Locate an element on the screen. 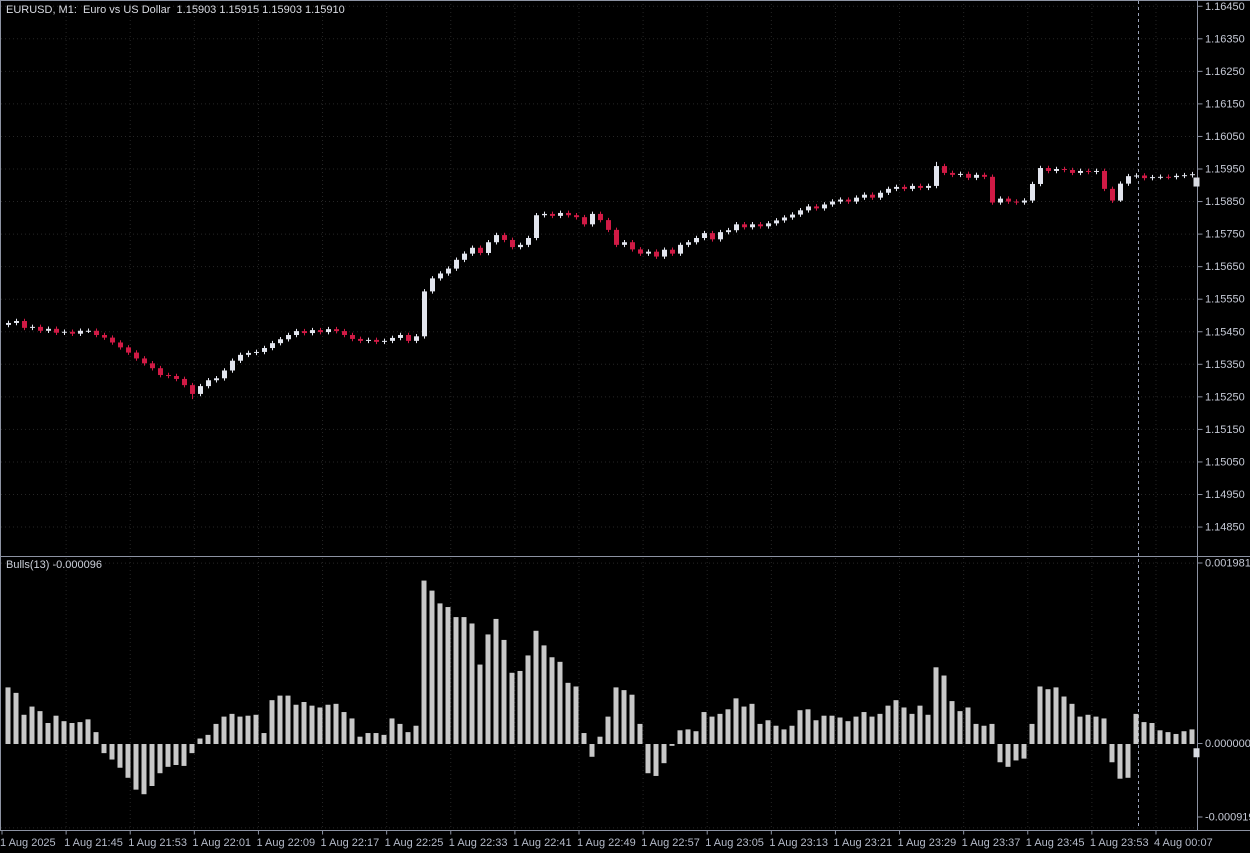 The image size is (1250, 853). svg-text: 1.14950 is located at coordinates (1225, 495).